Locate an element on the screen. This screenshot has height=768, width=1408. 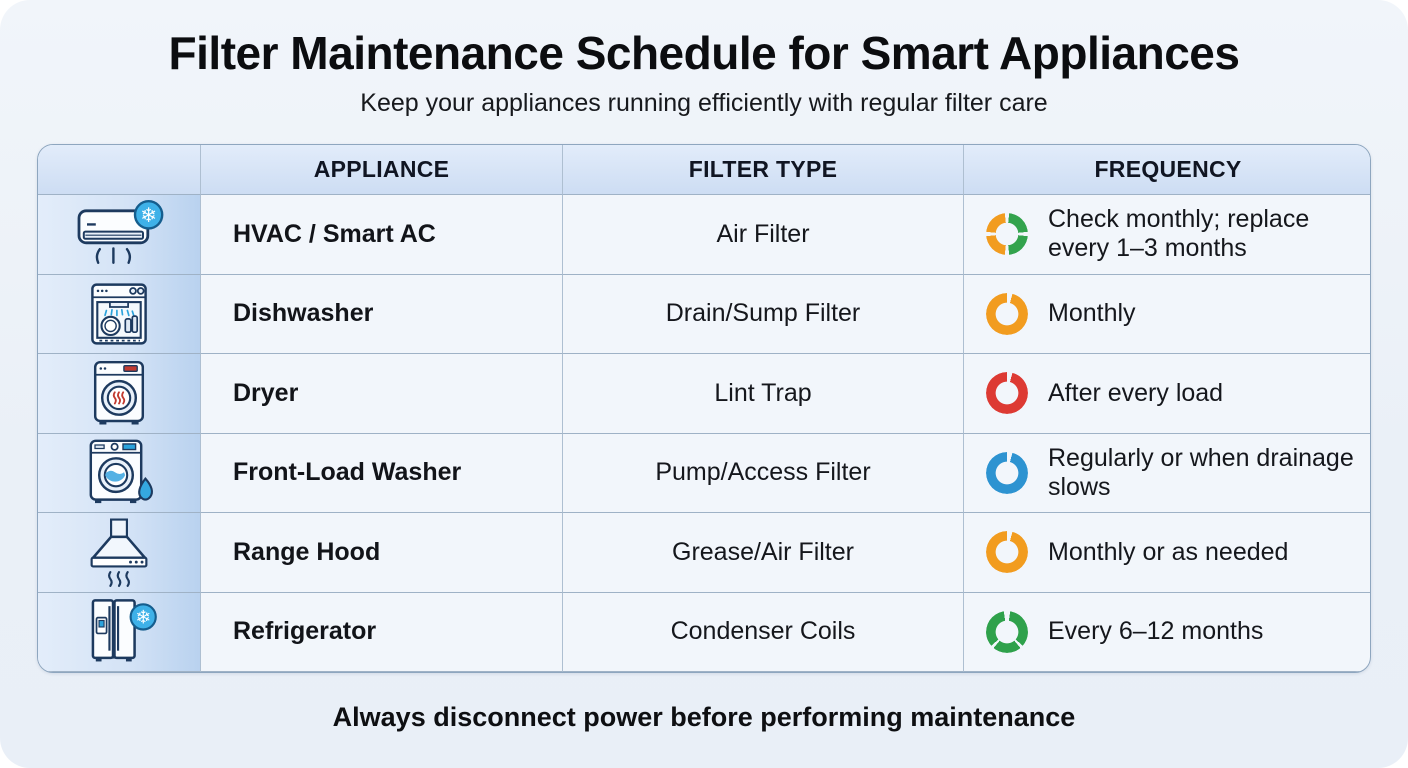
front-load-washer-icon is located at coordinates (121, 471).